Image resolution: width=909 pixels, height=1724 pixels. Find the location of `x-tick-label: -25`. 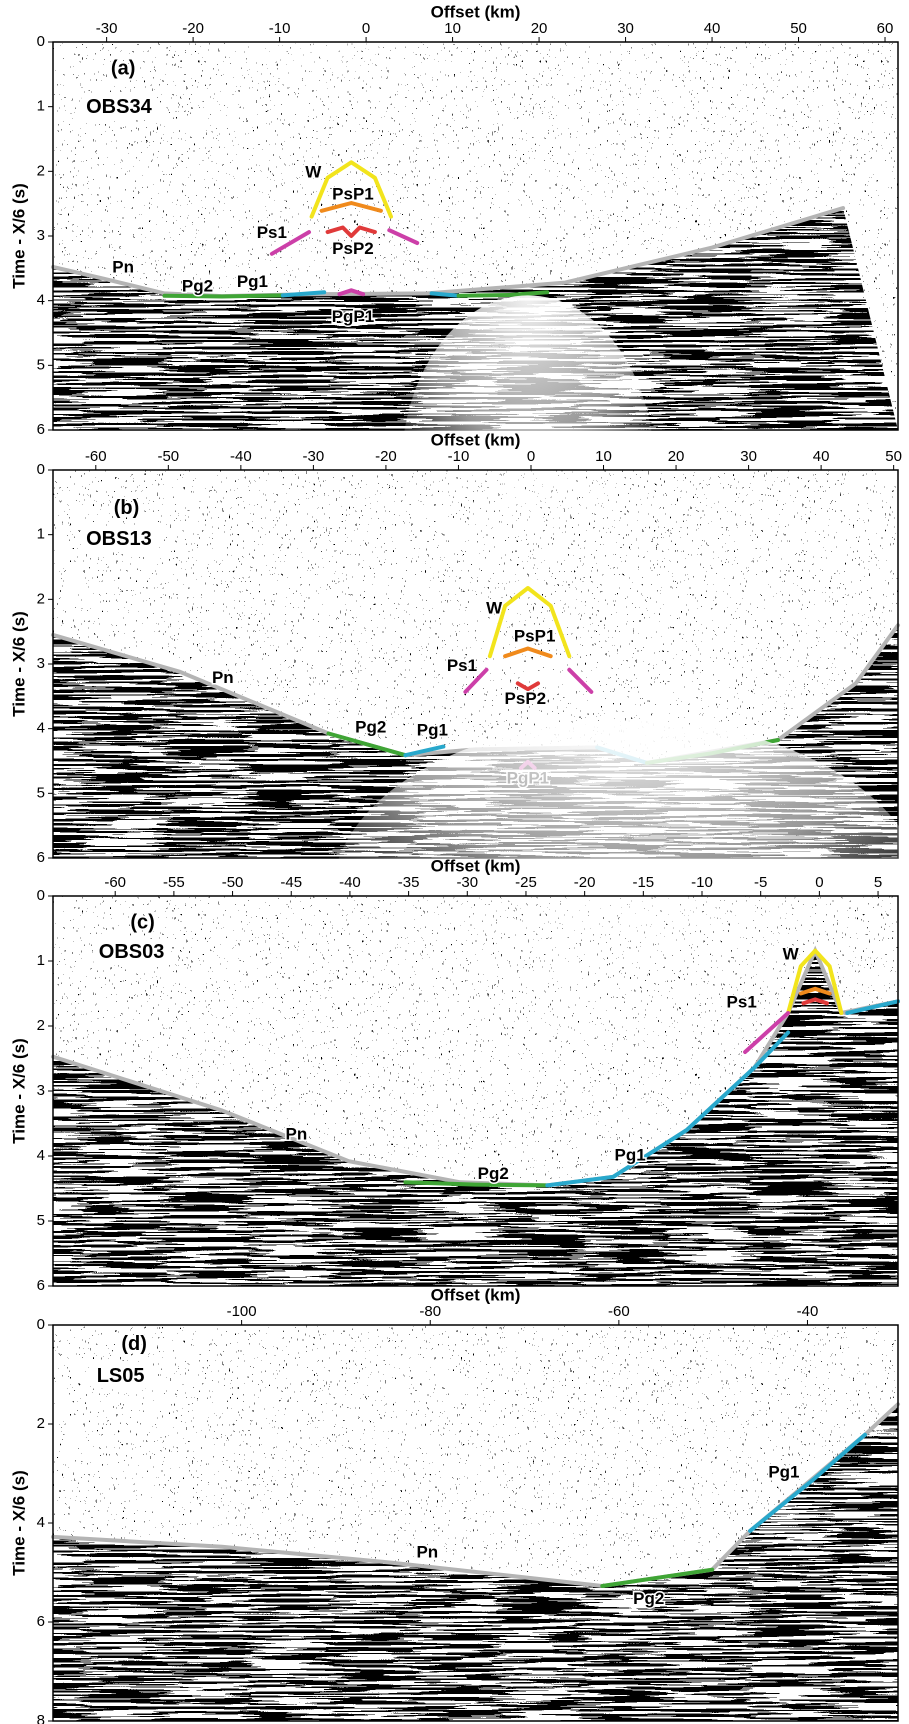

x-tick-label: -25 is located at coordinates (526, 882).